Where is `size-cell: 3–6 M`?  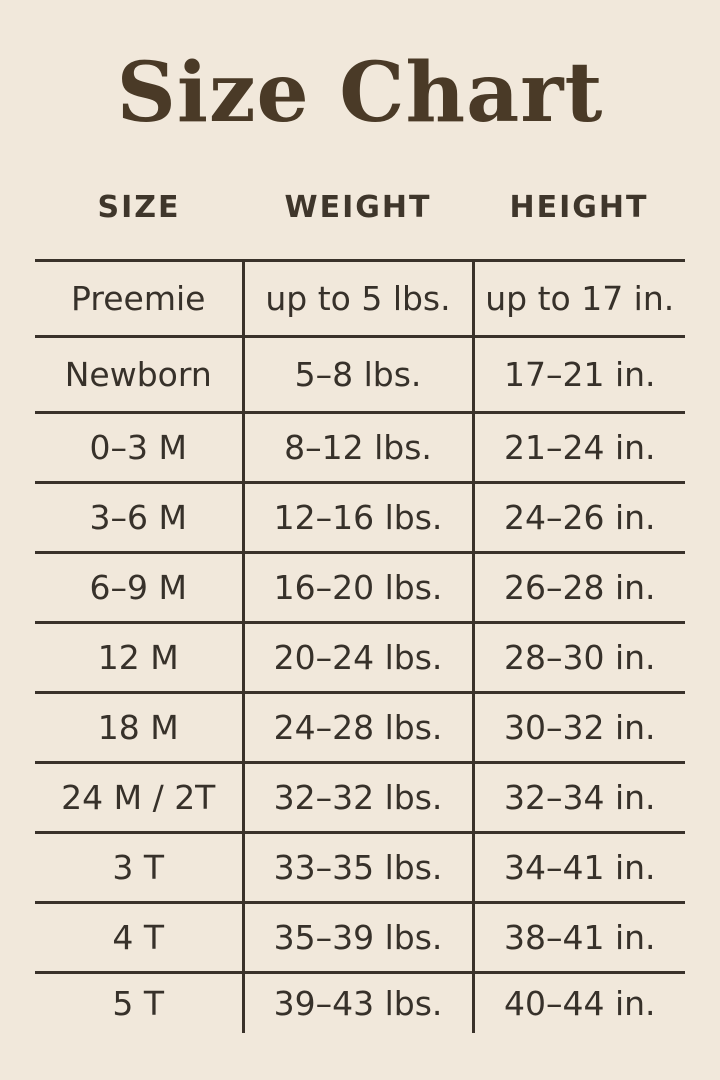
size-cell: 3–6 M is located at coordinates (138, 518).